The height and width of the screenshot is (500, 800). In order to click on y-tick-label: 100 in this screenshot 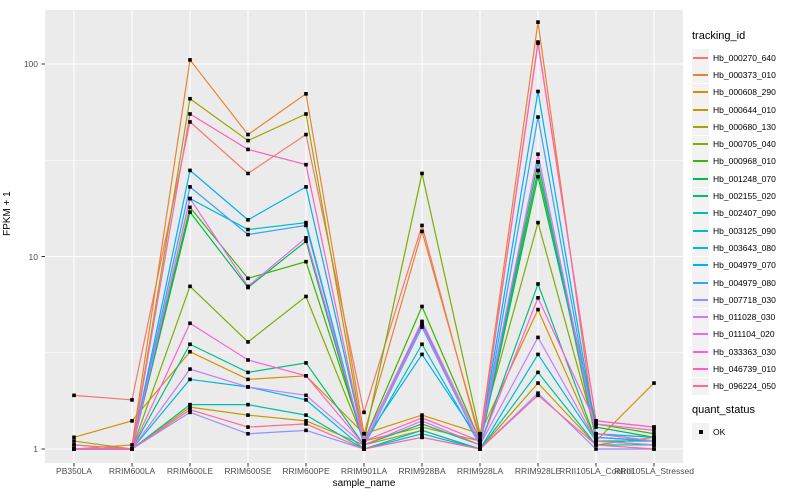, I will do `click(30, 64)`.